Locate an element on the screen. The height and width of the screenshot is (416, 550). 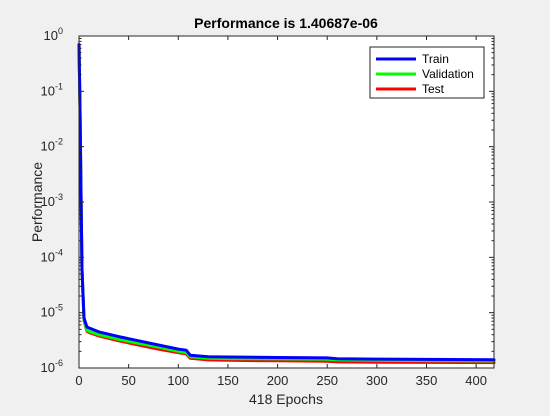
x-tick-label: 250 is located at coordinates (327, 380).